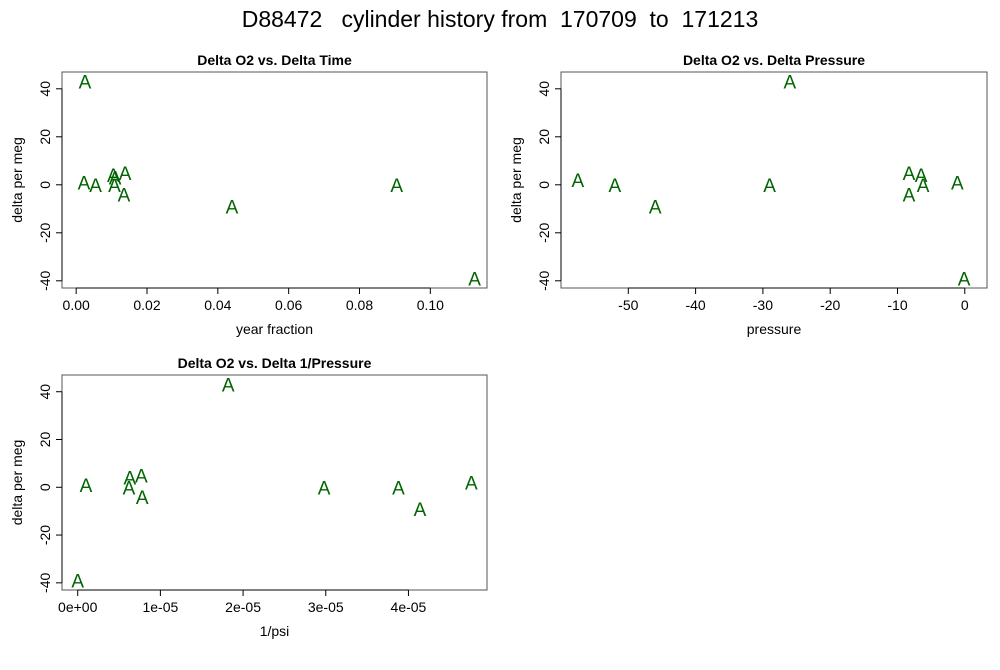 This screenshot has height=670, width=1000. What do you see at coordinates (793, 312) in the screenshot?
I see `x-axis: -50 -40 -30 -20 -10 0 pressure` at bounding box center [793, 312].